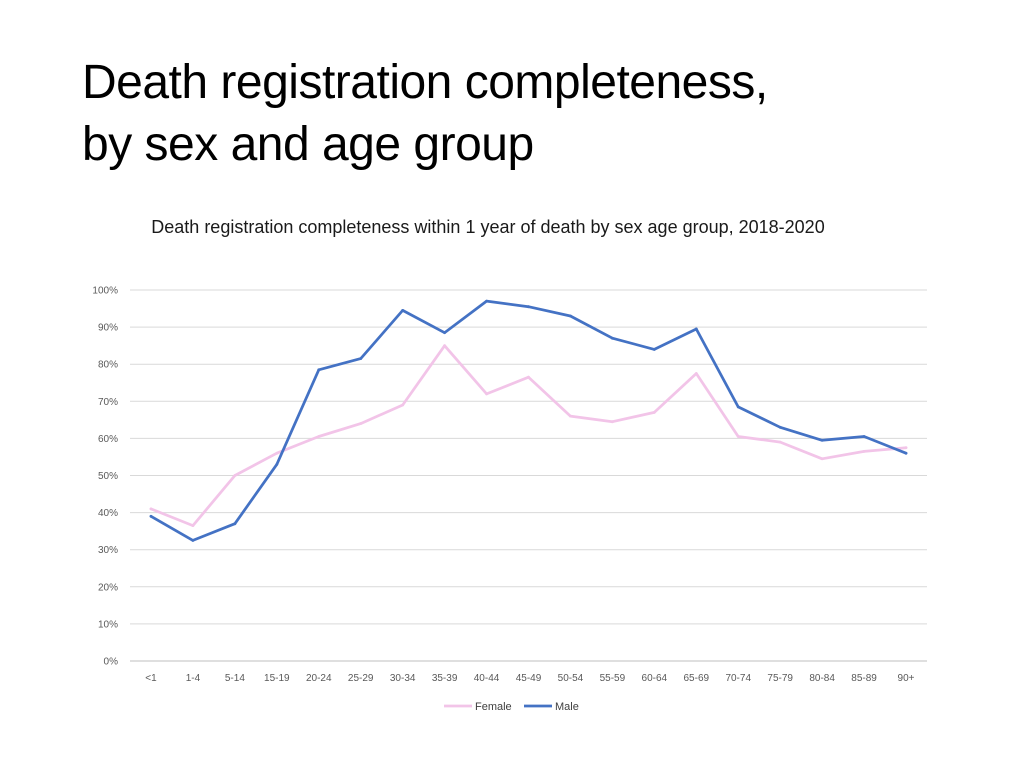 The height and width of the screenshot is (768, 1024). Describe the element at coordinates (235, 678) in the screenshot. I see `x-tick-label: 5-14` at that location.